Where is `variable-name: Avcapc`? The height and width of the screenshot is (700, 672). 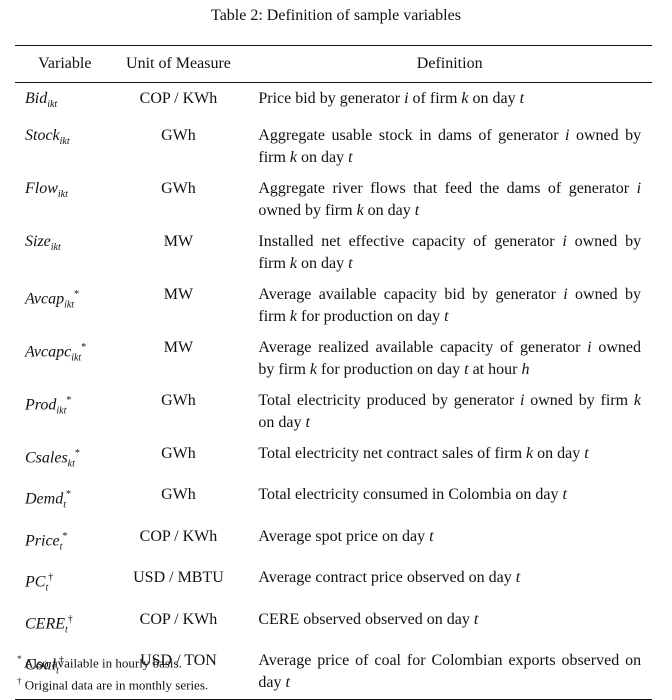
variable-name: Avcapc is located at coordinates (48, 352).